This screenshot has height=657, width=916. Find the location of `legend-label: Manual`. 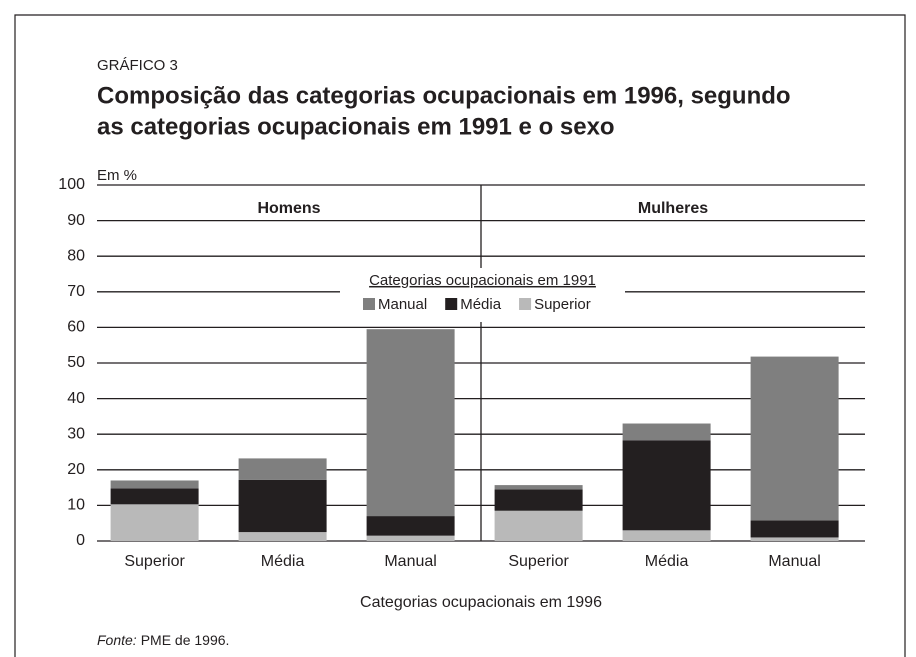

legend-label: Manual is located at coordinates (402, 304).